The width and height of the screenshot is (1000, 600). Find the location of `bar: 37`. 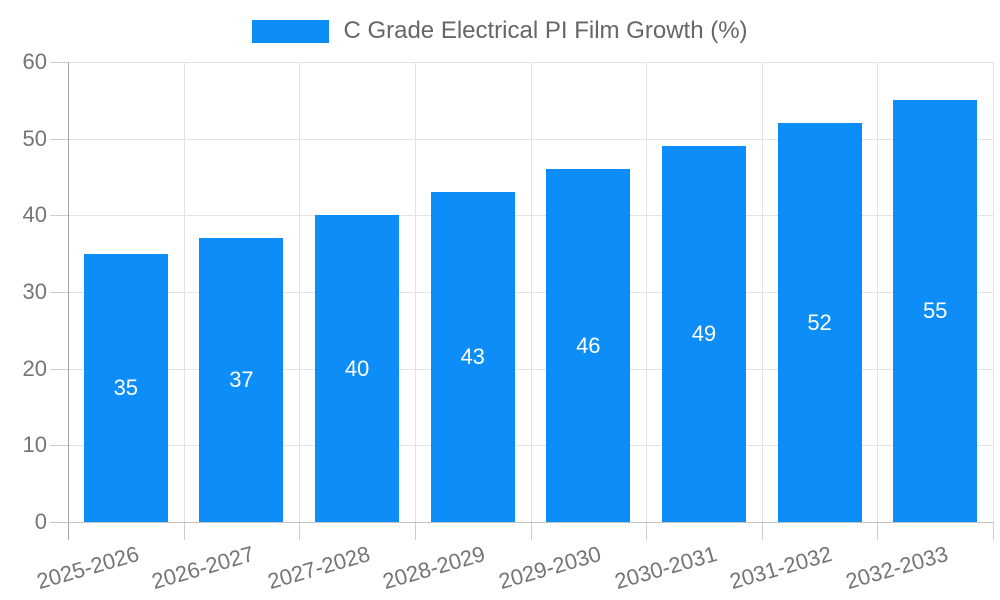

bar: 37 is located at coordinates (241, 380).